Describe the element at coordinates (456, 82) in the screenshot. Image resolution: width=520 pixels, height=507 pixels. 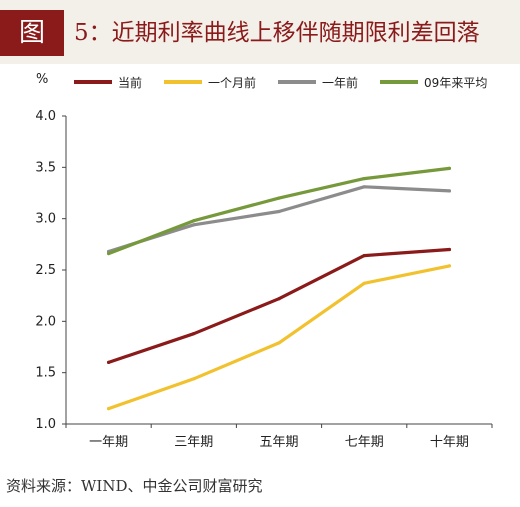
I see `legend-label-avg-since-09: 09年来平均` at that location.